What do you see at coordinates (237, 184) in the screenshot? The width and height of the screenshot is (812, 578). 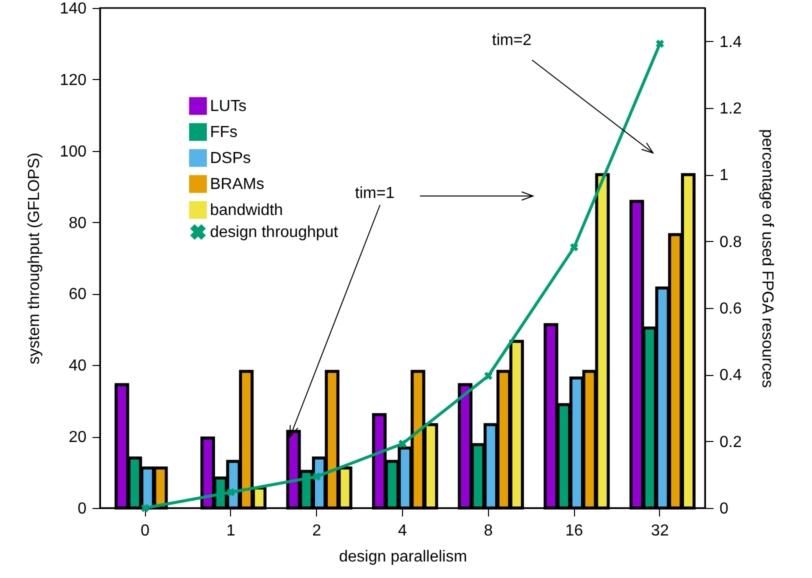 I see `legend-label: BRAMs` at bounding box center [237, 184].